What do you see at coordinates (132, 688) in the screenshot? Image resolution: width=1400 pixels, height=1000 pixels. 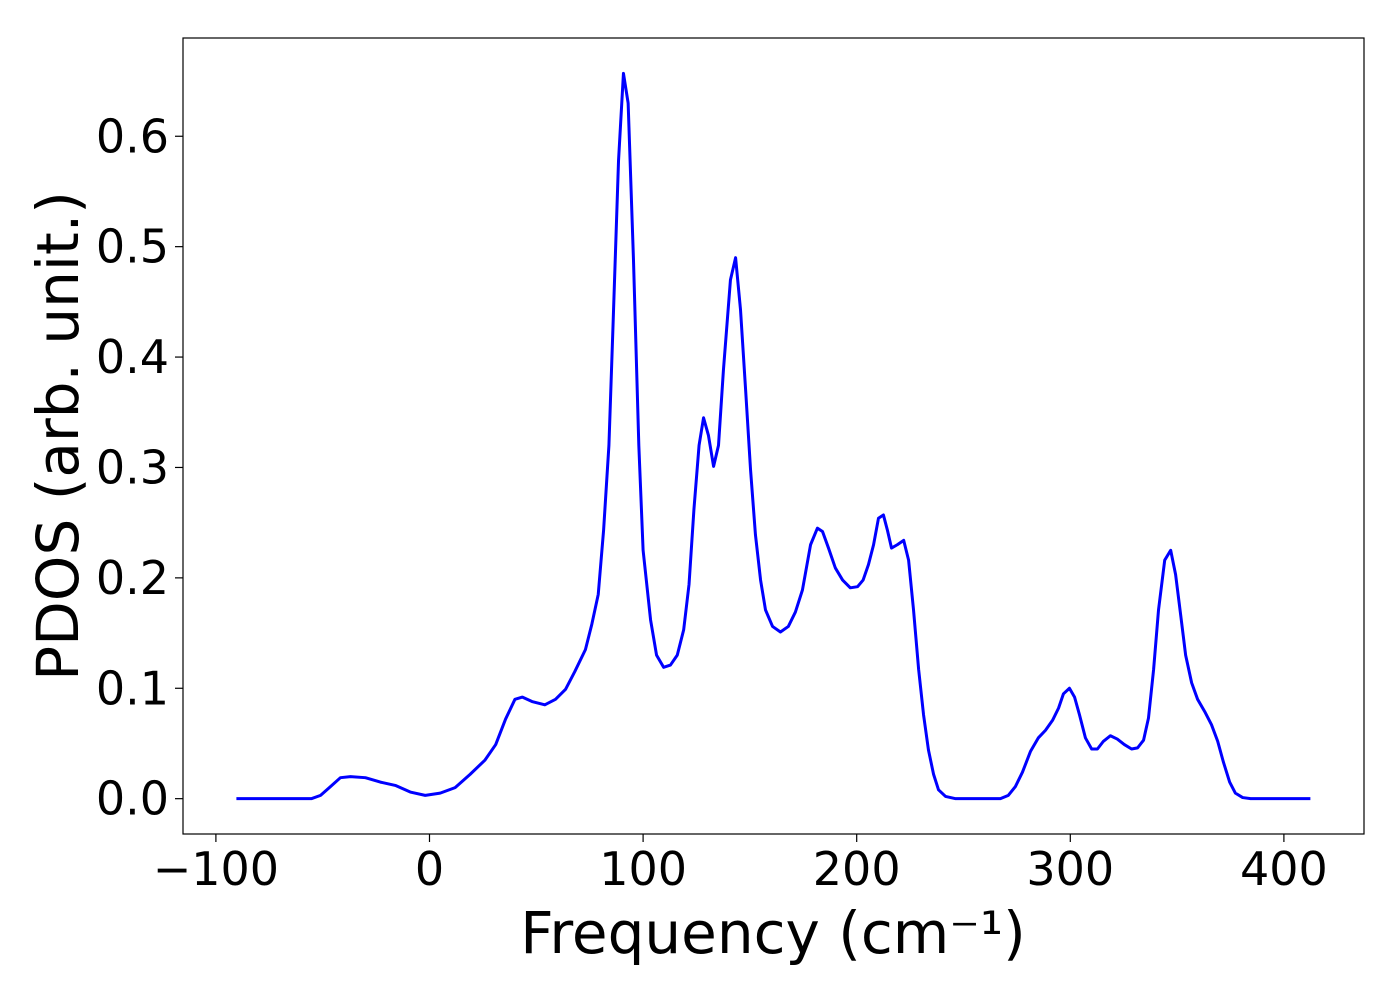 I see `y-tick-label: 0.1` at bounding box center [132, 688].